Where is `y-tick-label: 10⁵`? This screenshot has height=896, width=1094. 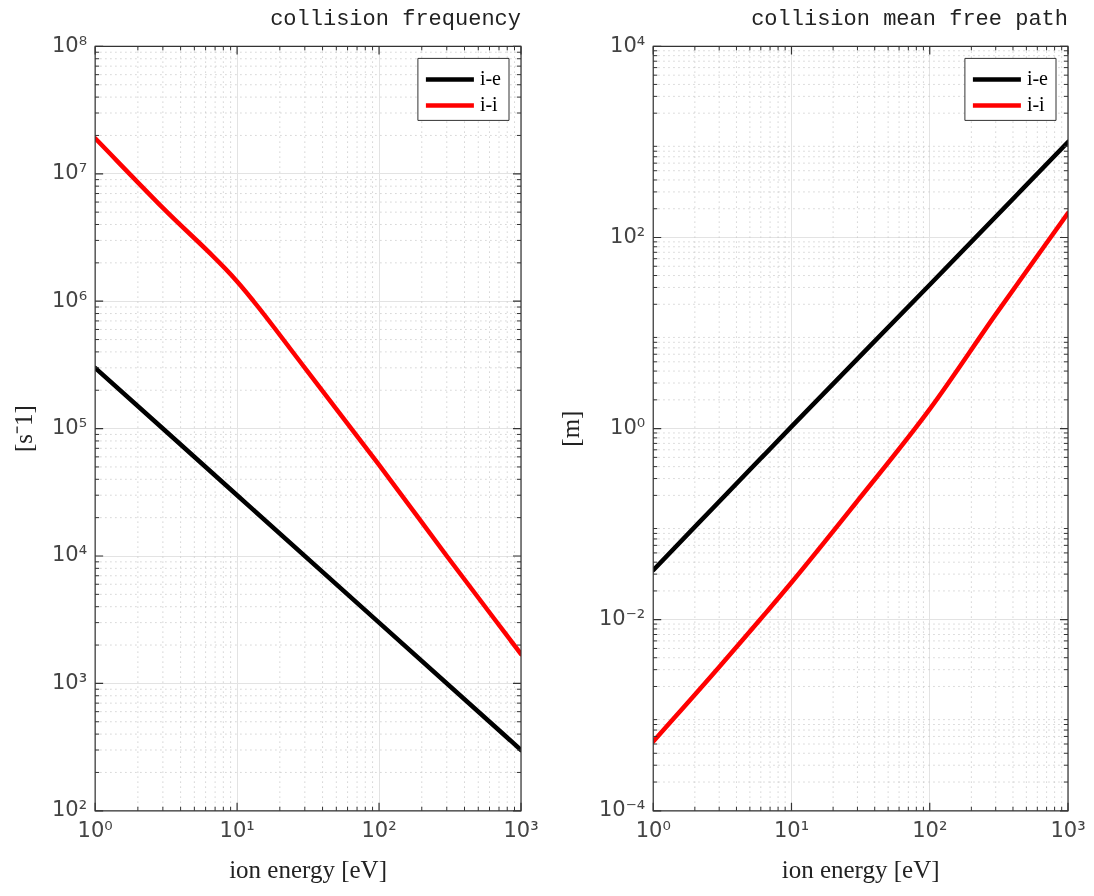
y-tick-label: 10⁵ is located at coordinates (70, 427).